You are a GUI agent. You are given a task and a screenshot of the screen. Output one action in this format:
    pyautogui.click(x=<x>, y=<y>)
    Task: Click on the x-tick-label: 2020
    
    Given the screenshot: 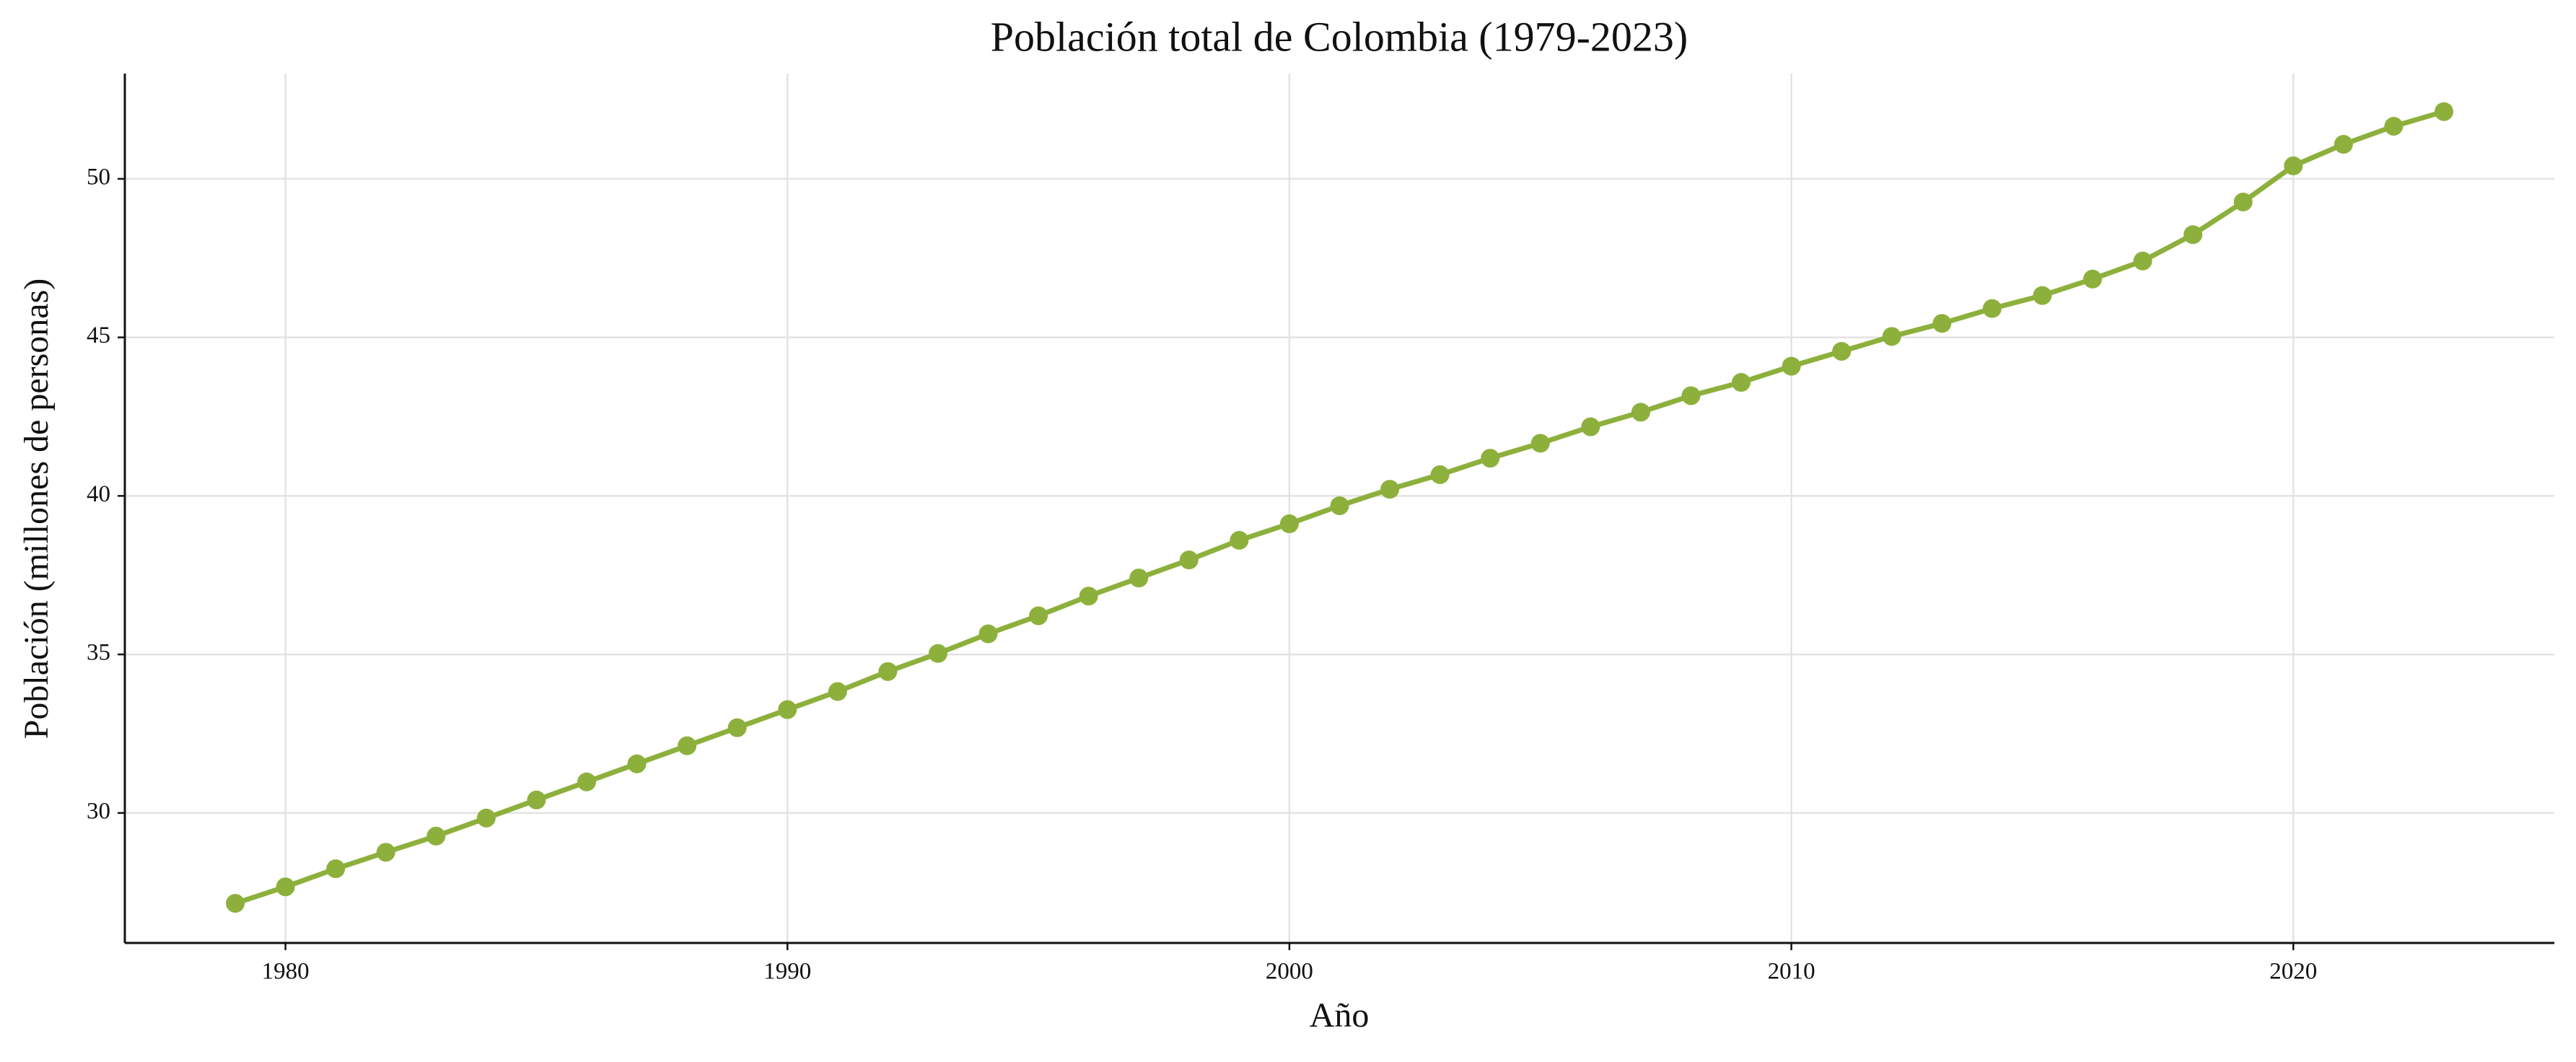 What is the action you would take?
    pyautogui.click(x=2293, y=972)
    